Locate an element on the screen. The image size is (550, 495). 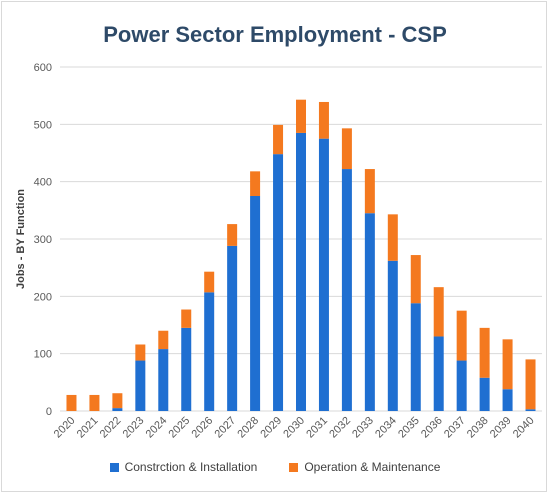
y-axis-title: Jobs - BY Function is located at coordinates (21, 239).